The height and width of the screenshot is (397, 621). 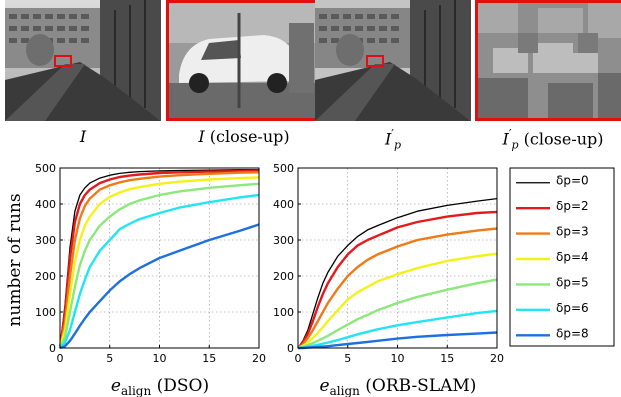 I want to click on orbslam-xtick-label: 15, so click(x=447, y=358).